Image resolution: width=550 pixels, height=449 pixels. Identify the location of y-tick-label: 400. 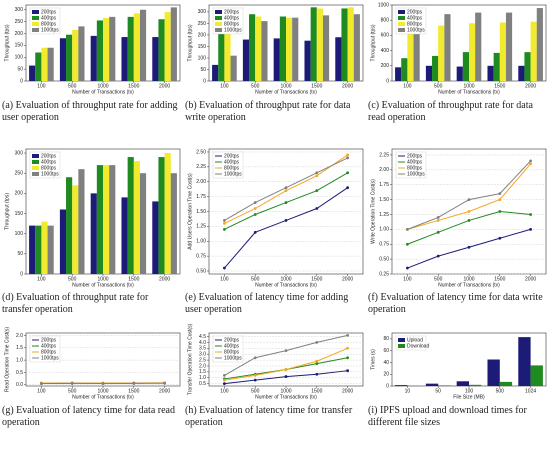
(385, 51).